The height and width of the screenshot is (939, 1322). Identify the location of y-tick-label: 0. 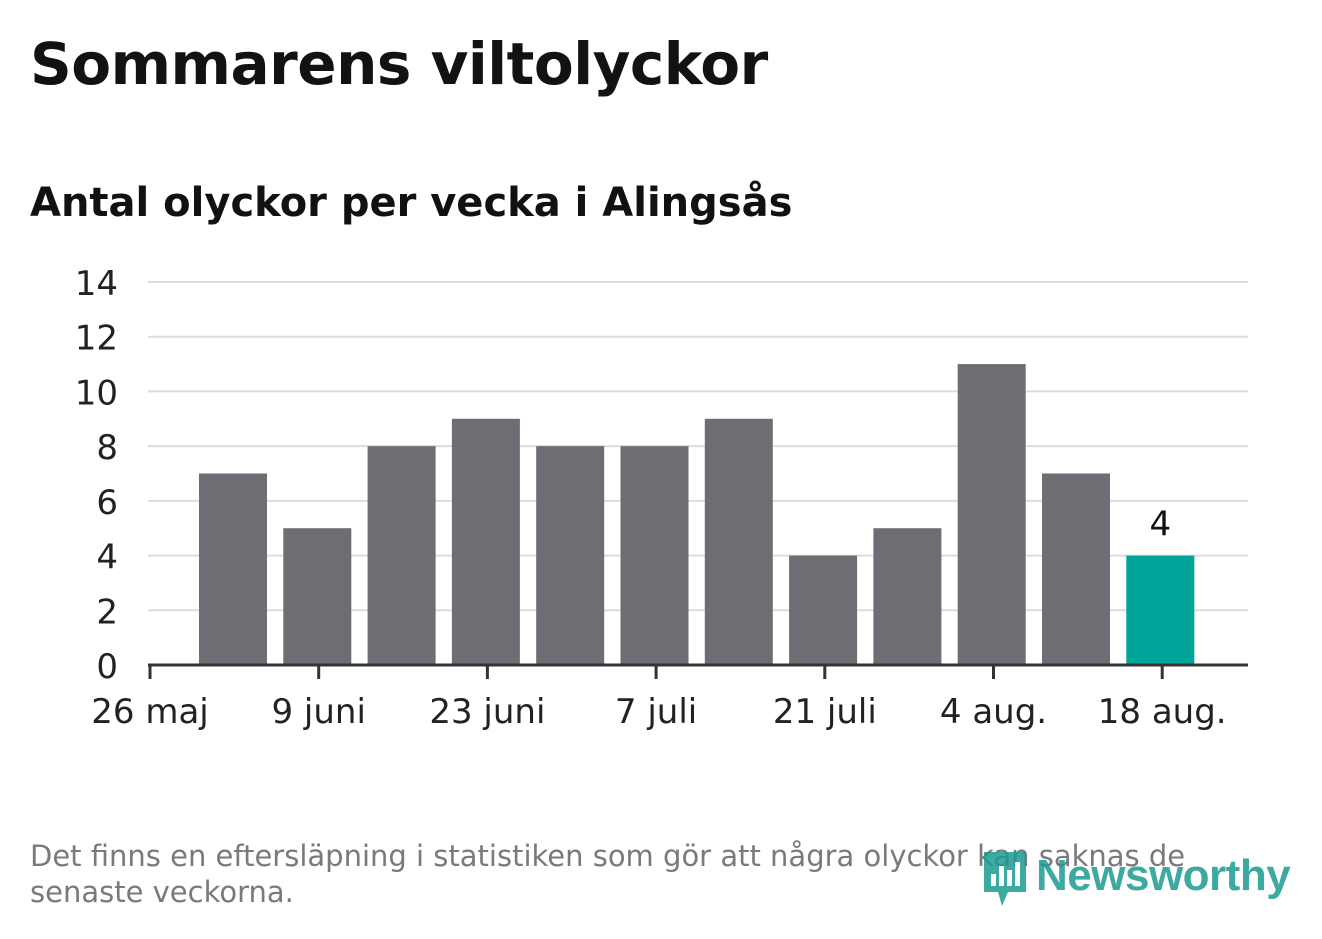
(107, 667).